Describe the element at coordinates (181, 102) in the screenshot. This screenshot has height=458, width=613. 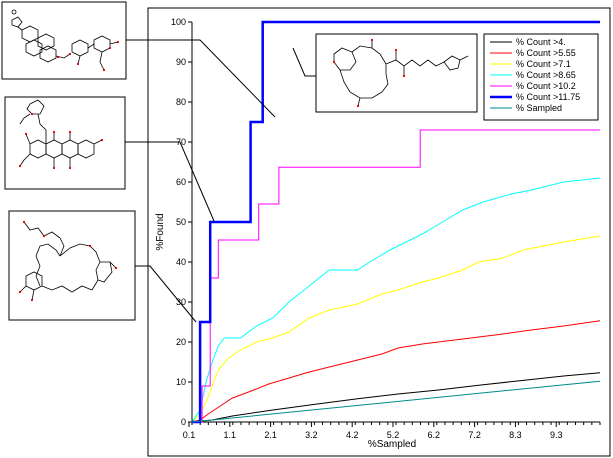
I see `y-tick-label: 80` at that location.